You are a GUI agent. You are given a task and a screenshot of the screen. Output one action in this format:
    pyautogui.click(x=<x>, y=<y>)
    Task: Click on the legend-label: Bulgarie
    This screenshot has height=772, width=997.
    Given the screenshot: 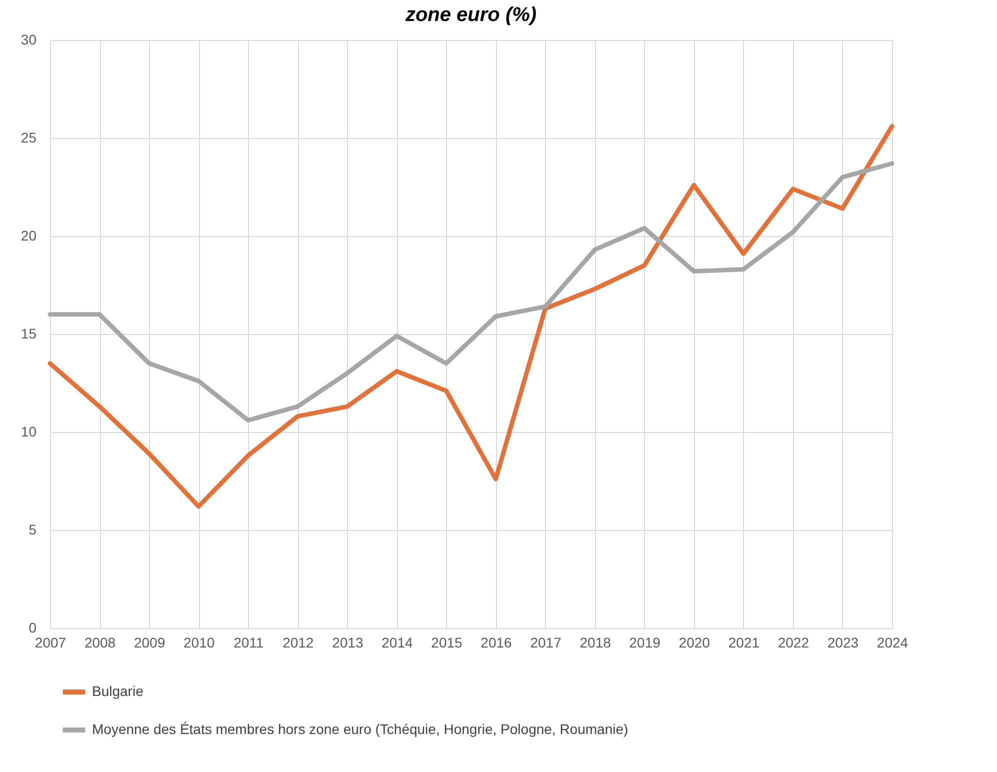 What is the action you would take?
    pyautogui.click(x=118, y=691)
    